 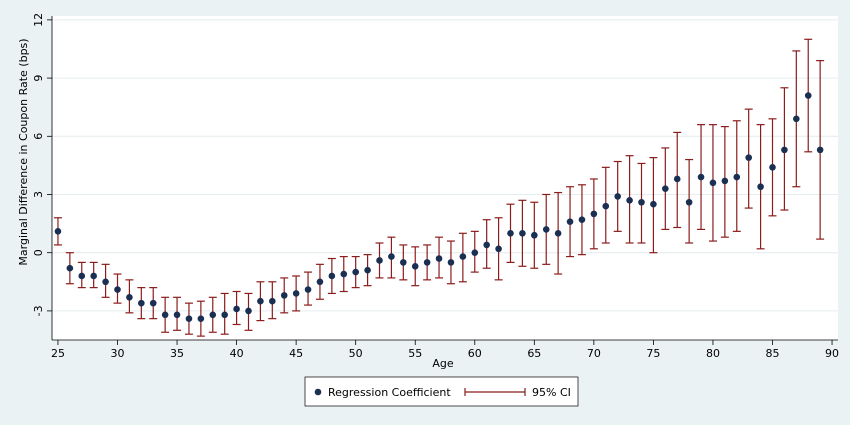 What do you see at coordinates (495, 392) in the screenshot?
I see `legend-errorbar-icon` at bounding box center [495, 392].